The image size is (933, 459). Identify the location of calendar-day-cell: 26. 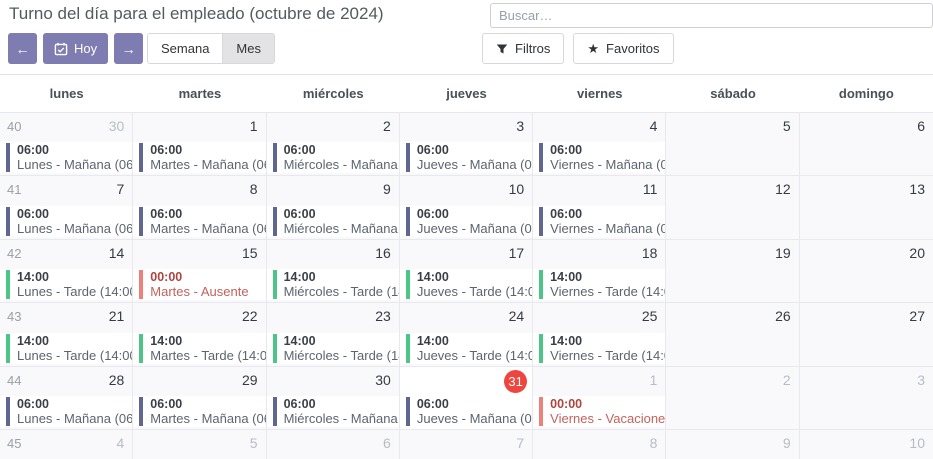
(733, 335).